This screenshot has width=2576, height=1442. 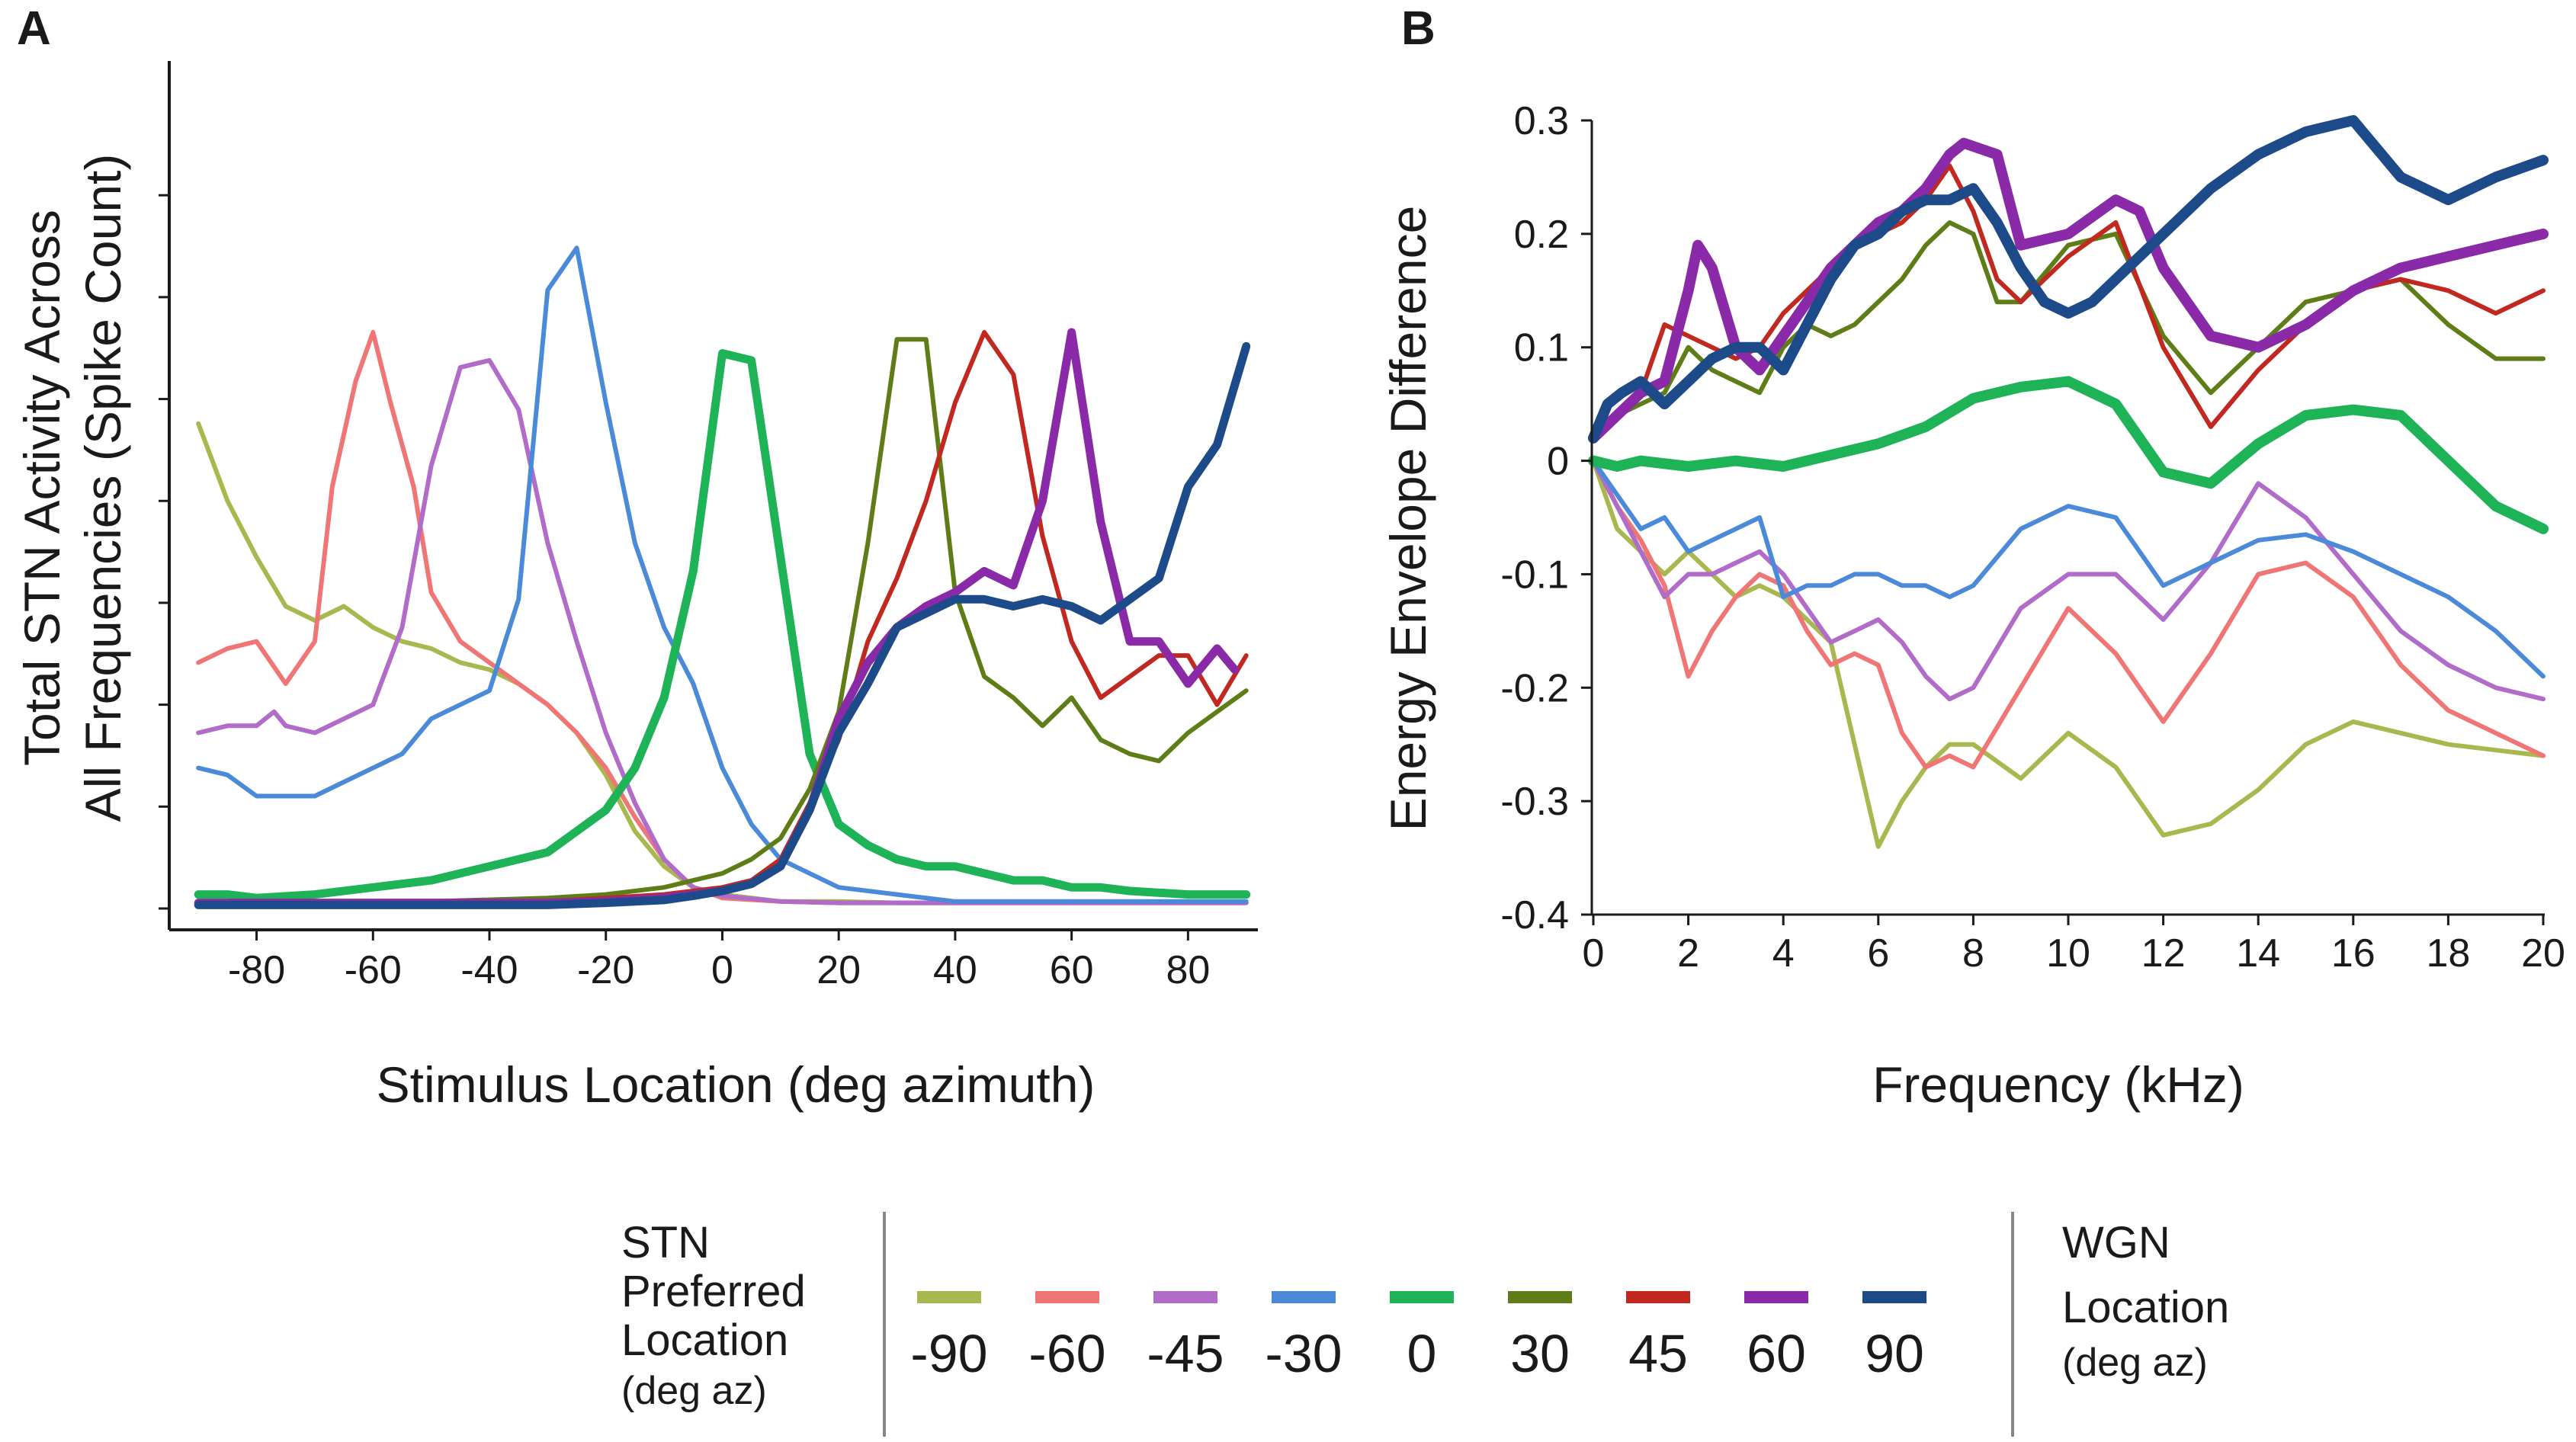 I want to click on panel-a-xtick-label: -80, so click(x=256, y=970).